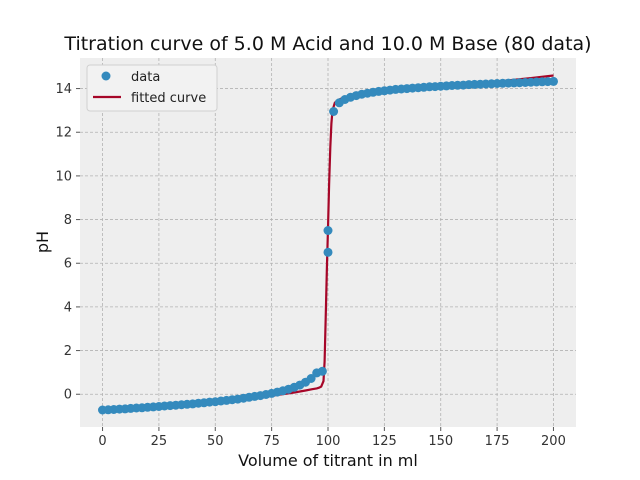  I want to click on y-tick-label: 12, so click(63, 133).